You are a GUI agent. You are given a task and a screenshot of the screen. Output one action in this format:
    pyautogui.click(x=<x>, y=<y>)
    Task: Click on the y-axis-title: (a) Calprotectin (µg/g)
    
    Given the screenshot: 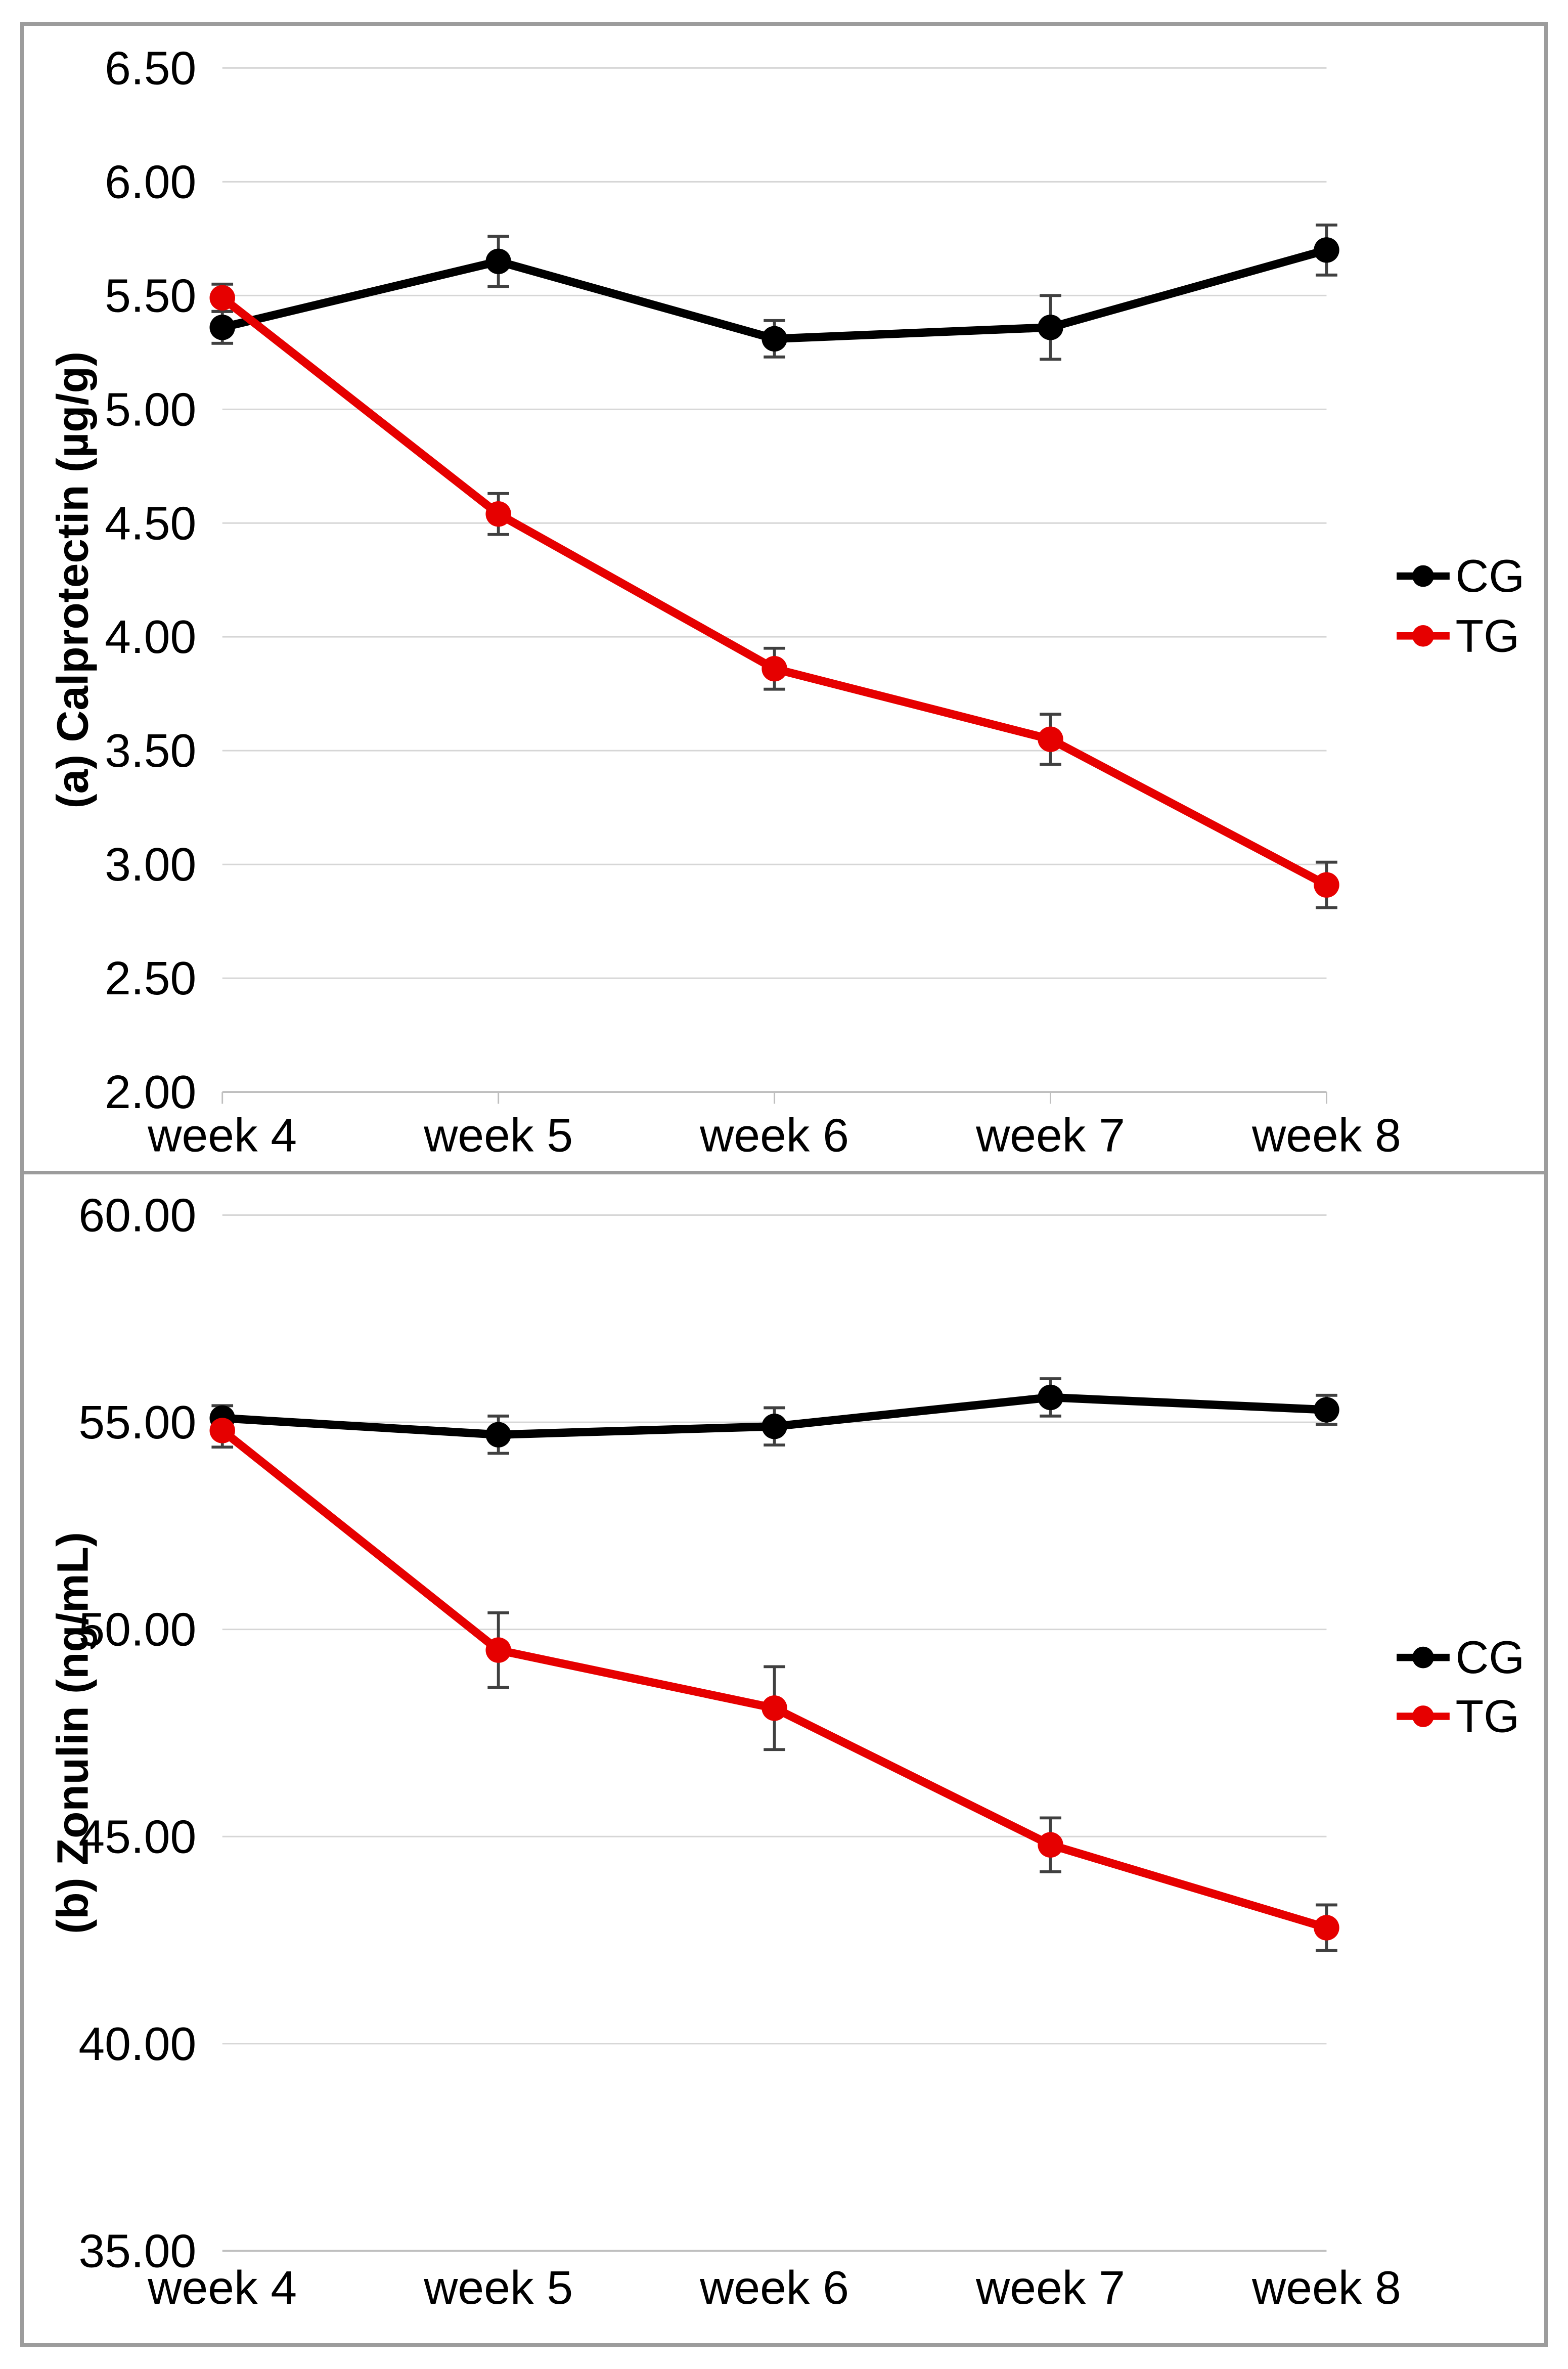 What is the action you would take?
    pyautogui.click(x=72, y=580)
    